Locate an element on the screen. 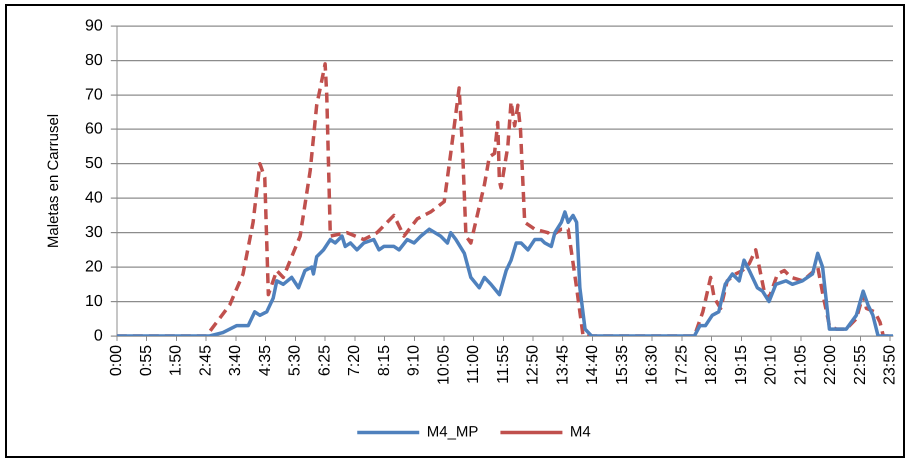 The height and width of the screenshot is (460, 908). x-tick-label: 0:55 is located at coordinates (146, 360).